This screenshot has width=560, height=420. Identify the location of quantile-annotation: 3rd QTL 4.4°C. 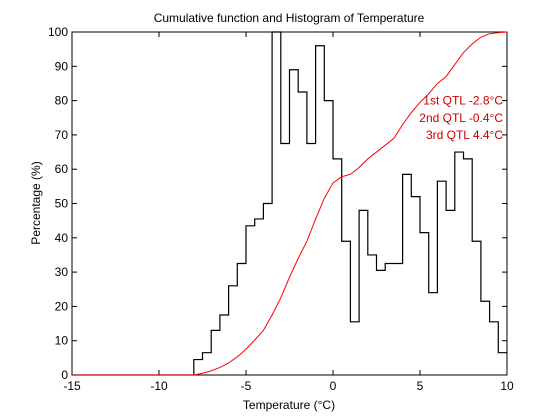
(464, 135).